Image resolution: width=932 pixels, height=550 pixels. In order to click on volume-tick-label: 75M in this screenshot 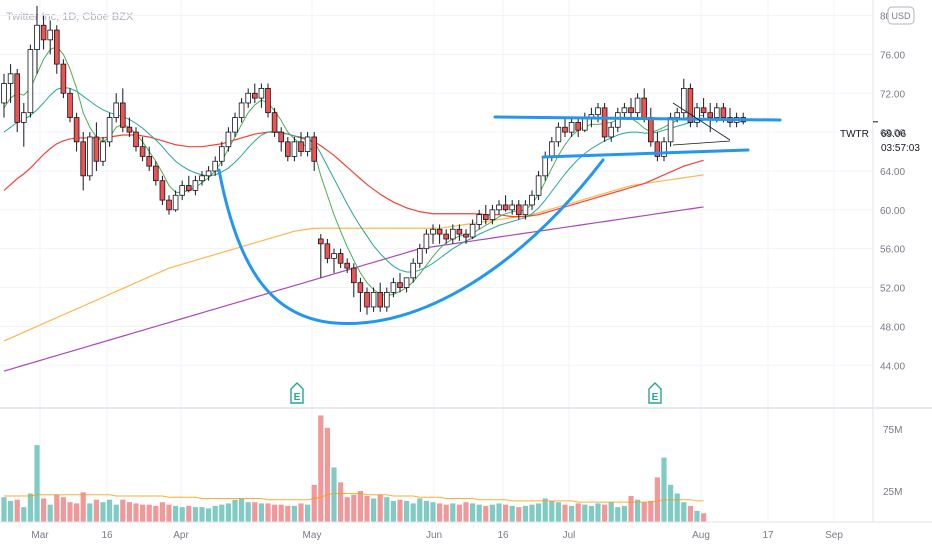, I will do `click(892, 430)`.